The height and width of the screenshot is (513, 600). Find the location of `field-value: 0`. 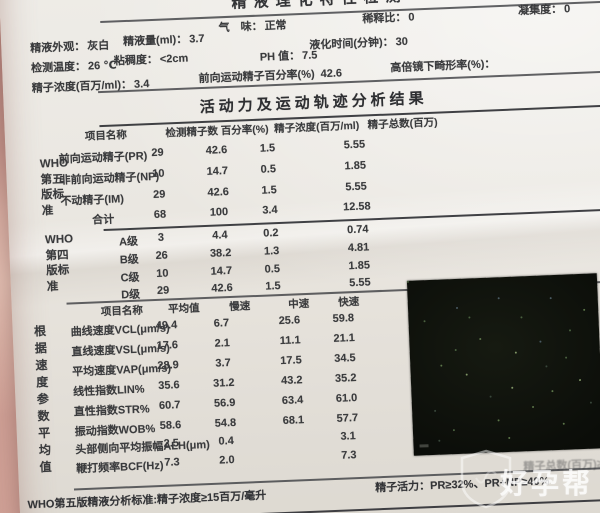

field-value: 0 is located at coordinates (411, 17).